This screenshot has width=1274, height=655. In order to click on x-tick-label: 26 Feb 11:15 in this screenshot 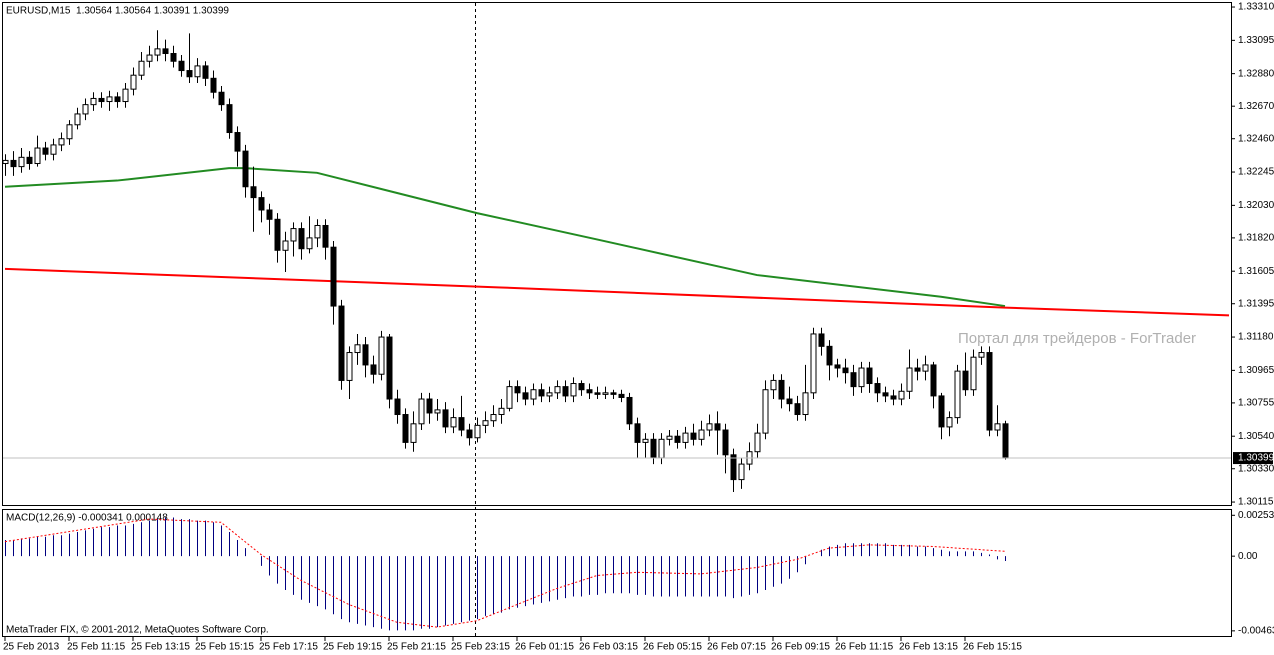, I will do `click(864, 647)`.